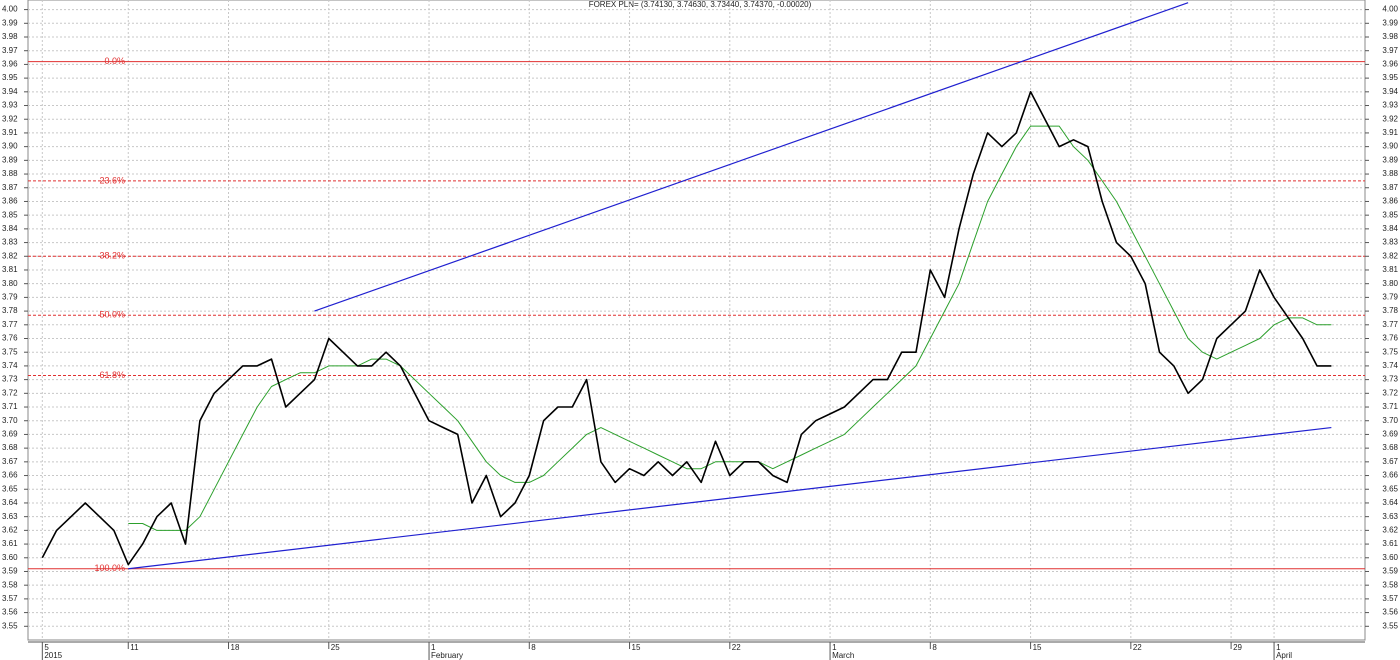  I want to click on y-tick-label: 3.97, so click(10, 50).